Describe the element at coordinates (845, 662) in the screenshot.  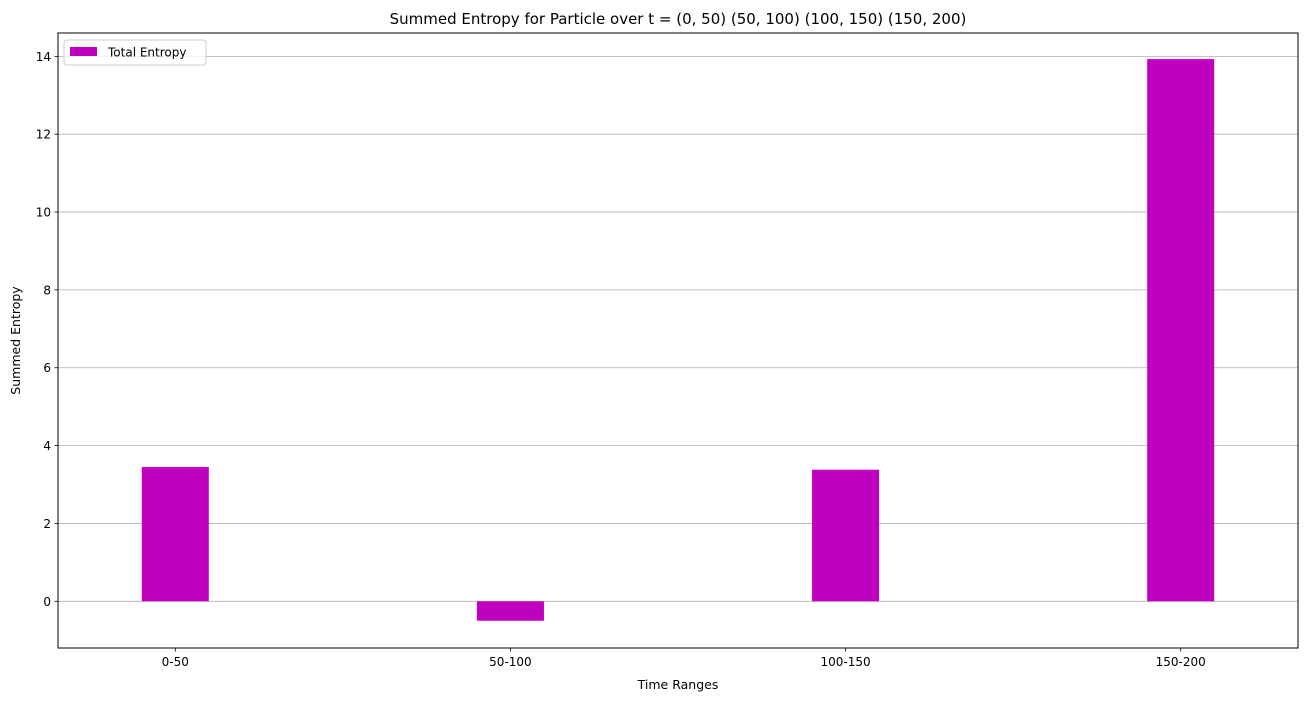
I see `x-tick-label-100-150: 100-150` at that location.